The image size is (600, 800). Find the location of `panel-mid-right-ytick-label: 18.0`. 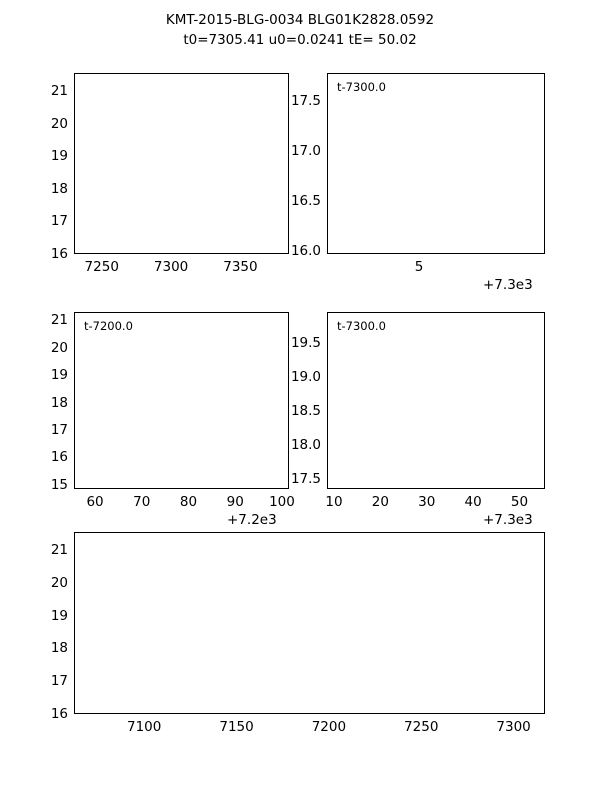

panel-mid-right-ytick-label: 18.0 is located at coordinates (305, 444).